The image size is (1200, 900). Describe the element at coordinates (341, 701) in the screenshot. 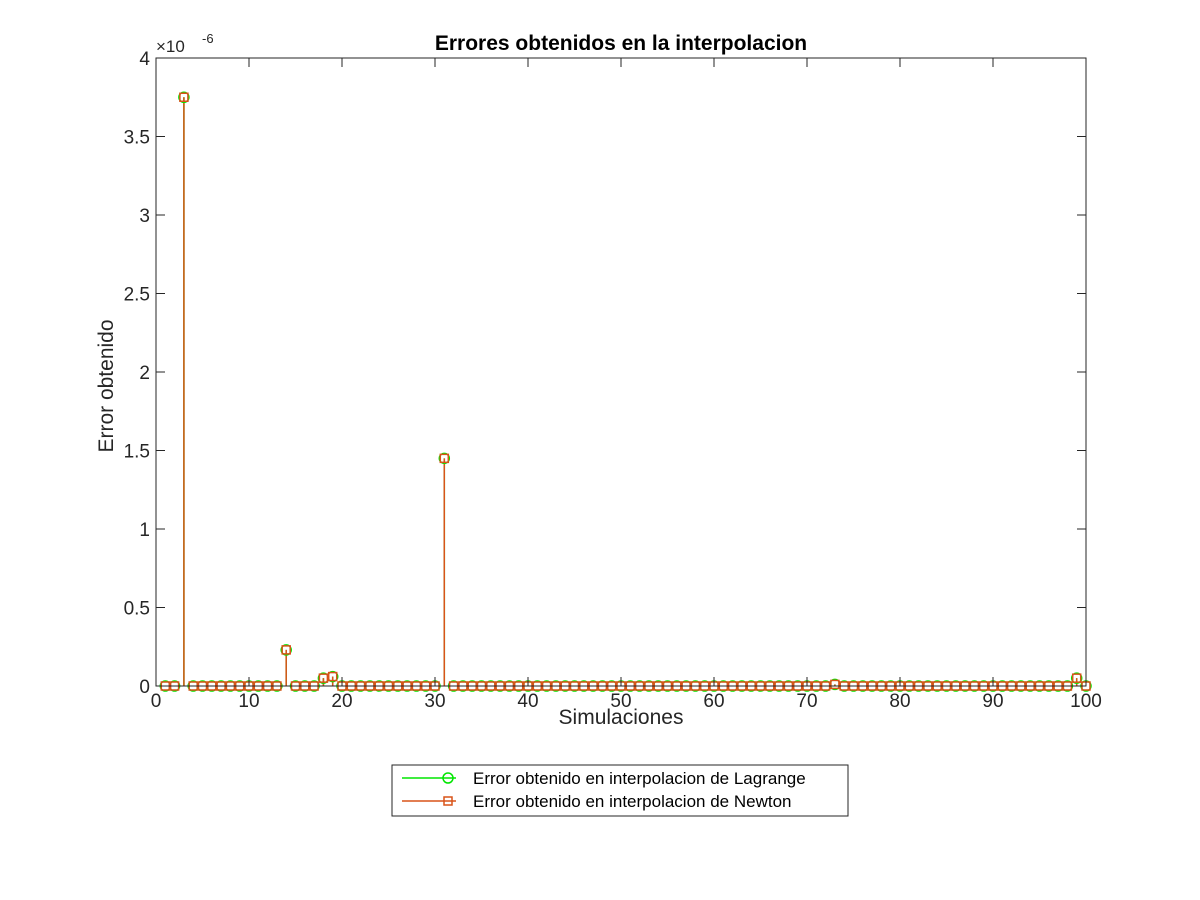

I see `x-tick-label: 20` at that location.